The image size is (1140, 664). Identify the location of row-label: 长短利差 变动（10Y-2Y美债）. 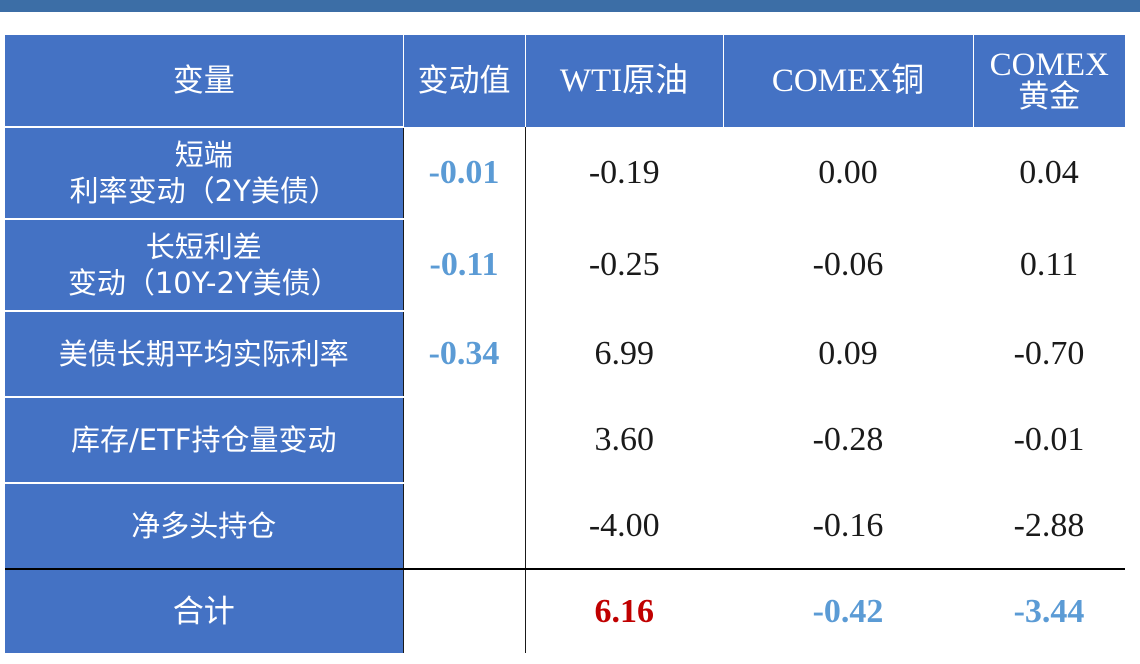
(204, 264).